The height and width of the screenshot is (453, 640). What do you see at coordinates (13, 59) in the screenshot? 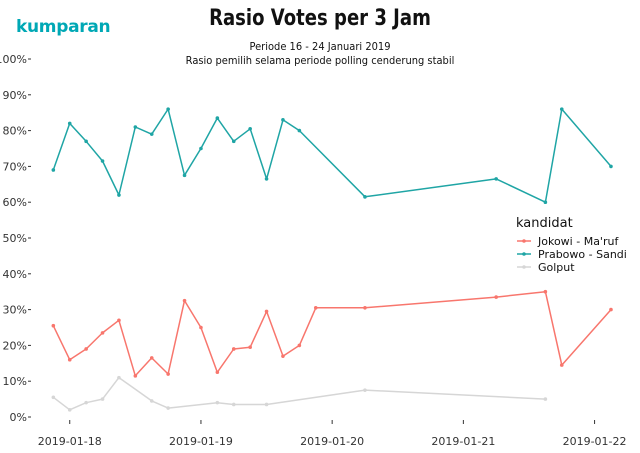
I see `y-tick-label: 100%` at bounding box center [13, 59].